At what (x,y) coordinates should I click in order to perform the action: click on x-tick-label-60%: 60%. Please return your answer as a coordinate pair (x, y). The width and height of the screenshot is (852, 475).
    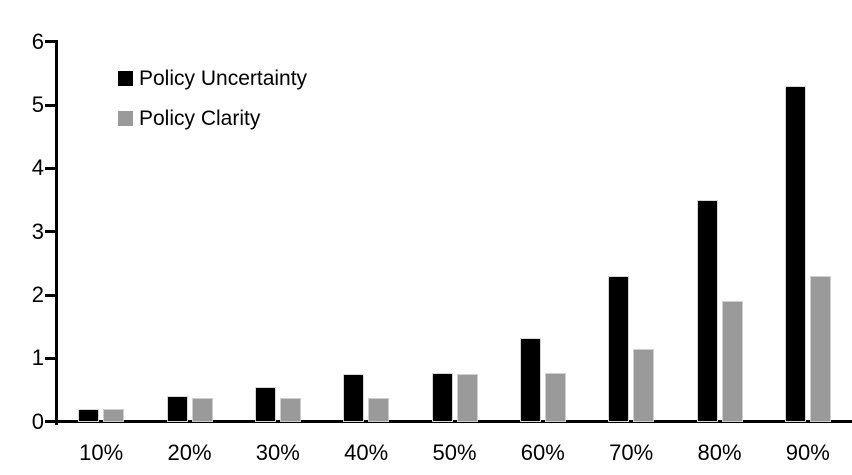
    Looking at the image, I should click on (542, 452).